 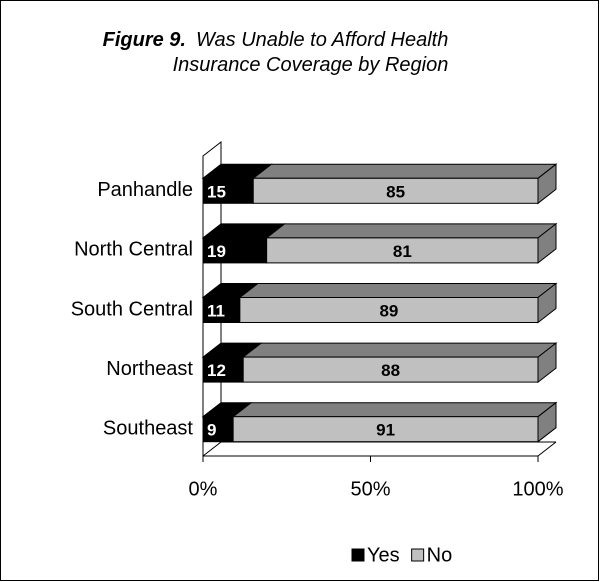 I want to click on legend-label: Yes, so click(x=383, y=555).